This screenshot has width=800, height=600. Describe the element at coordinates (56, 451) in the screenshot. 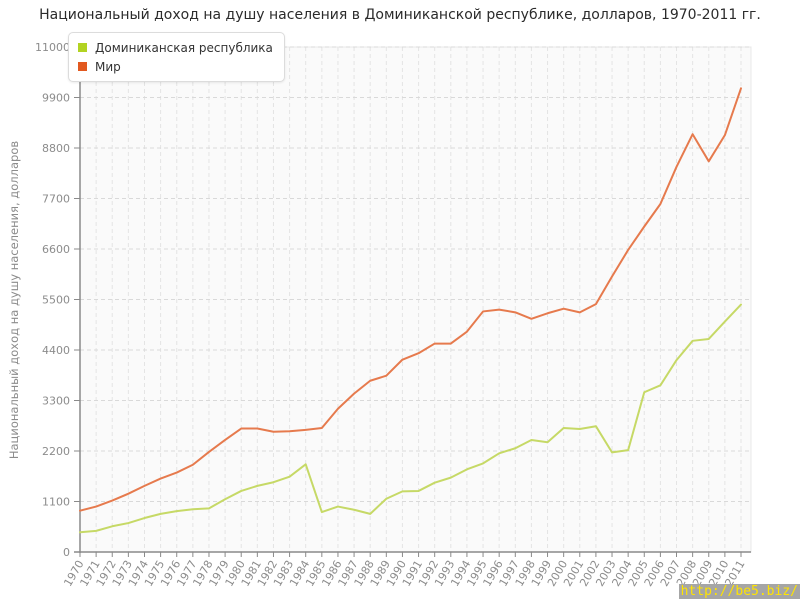

I see `y-tick-label: 2200` at that location.